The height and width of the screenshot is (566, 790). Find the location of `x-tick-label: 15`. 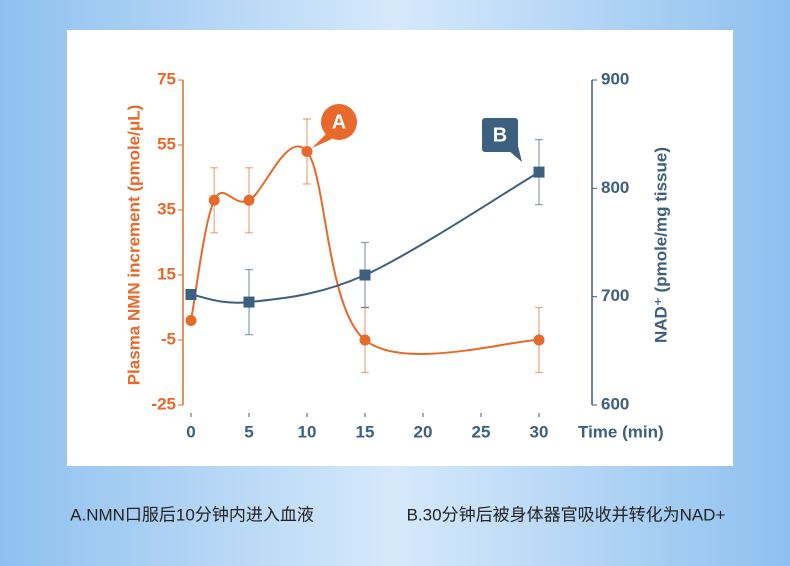

x-tick-label: 15 is located at coordinates (365, 431).